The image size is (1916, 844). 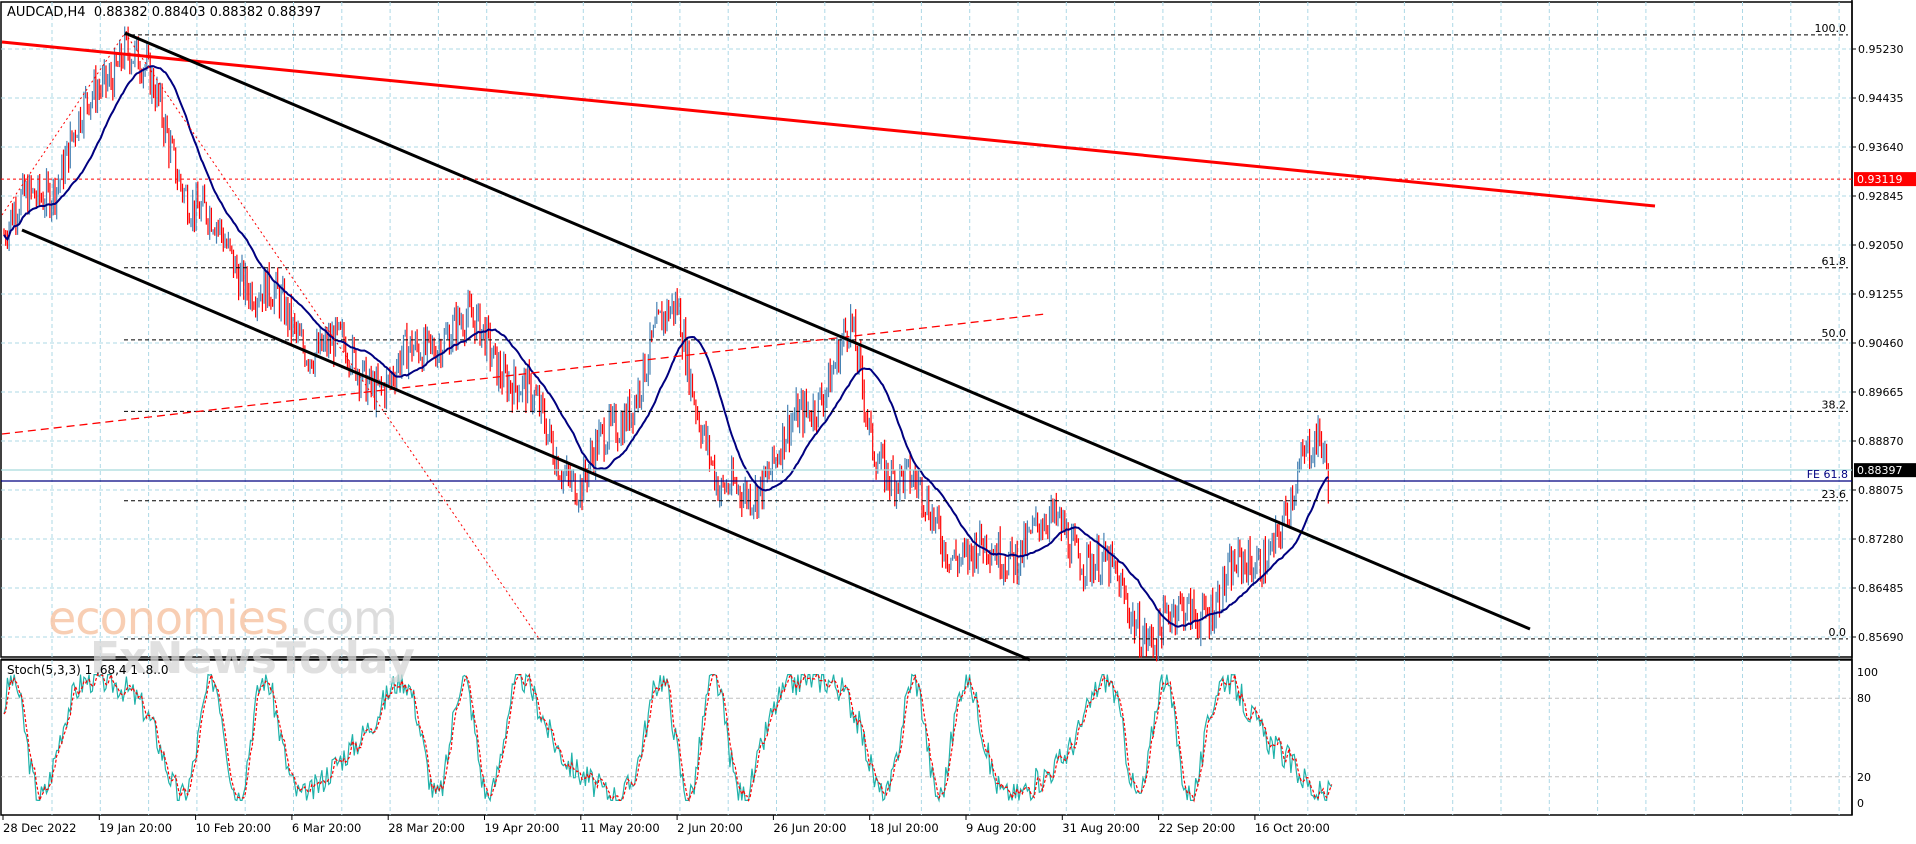 What do you see at coordinates (1831, 28) in the screenshot?
I see `fib-level-label: 100.0` at bounding box center [1831, 28].